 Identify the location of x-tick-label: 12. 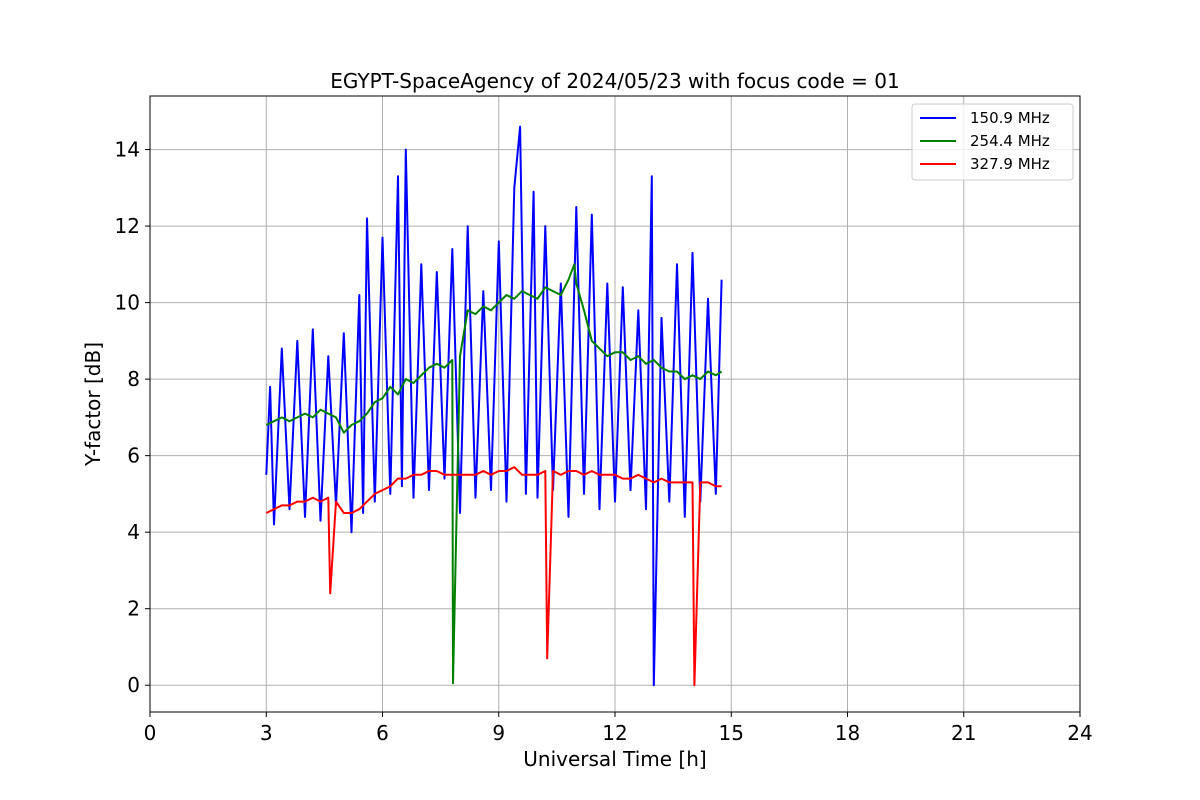
(614, 733).